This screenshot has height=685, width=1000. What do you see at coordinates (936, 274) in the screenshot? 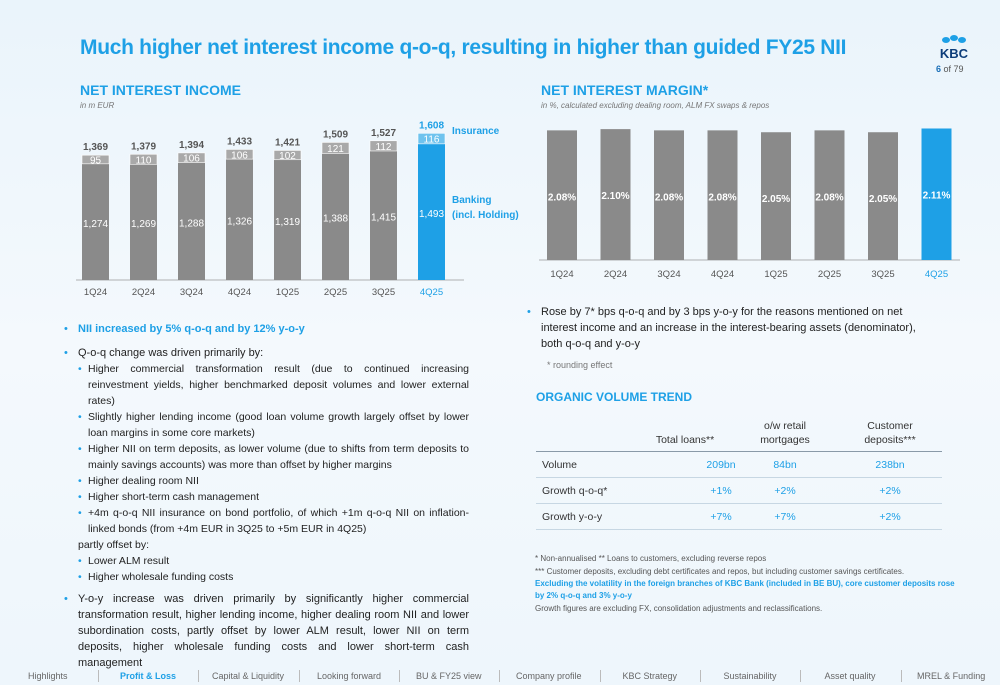
I see `nim-tick-label: 4Q25` at bounding box center [936, 274].